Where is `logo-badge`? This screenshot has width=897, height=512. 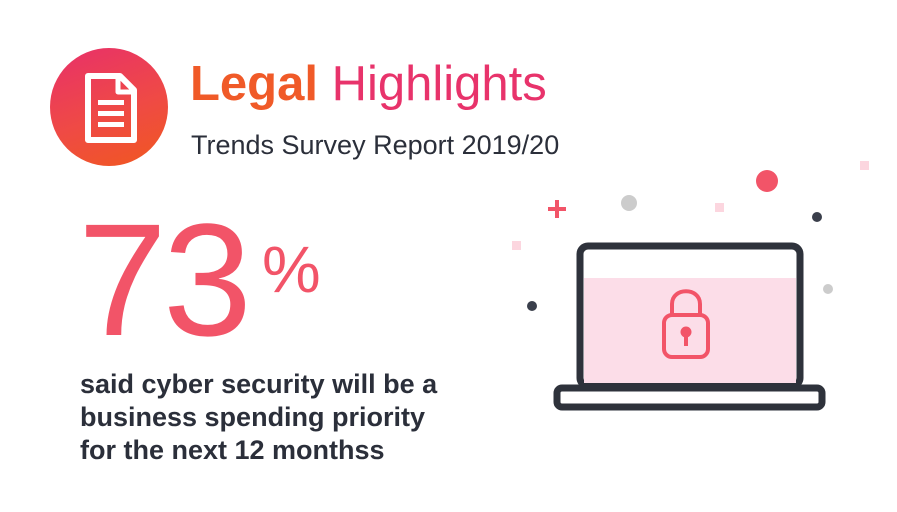 logo-badge is located at coordinates (109, 107).